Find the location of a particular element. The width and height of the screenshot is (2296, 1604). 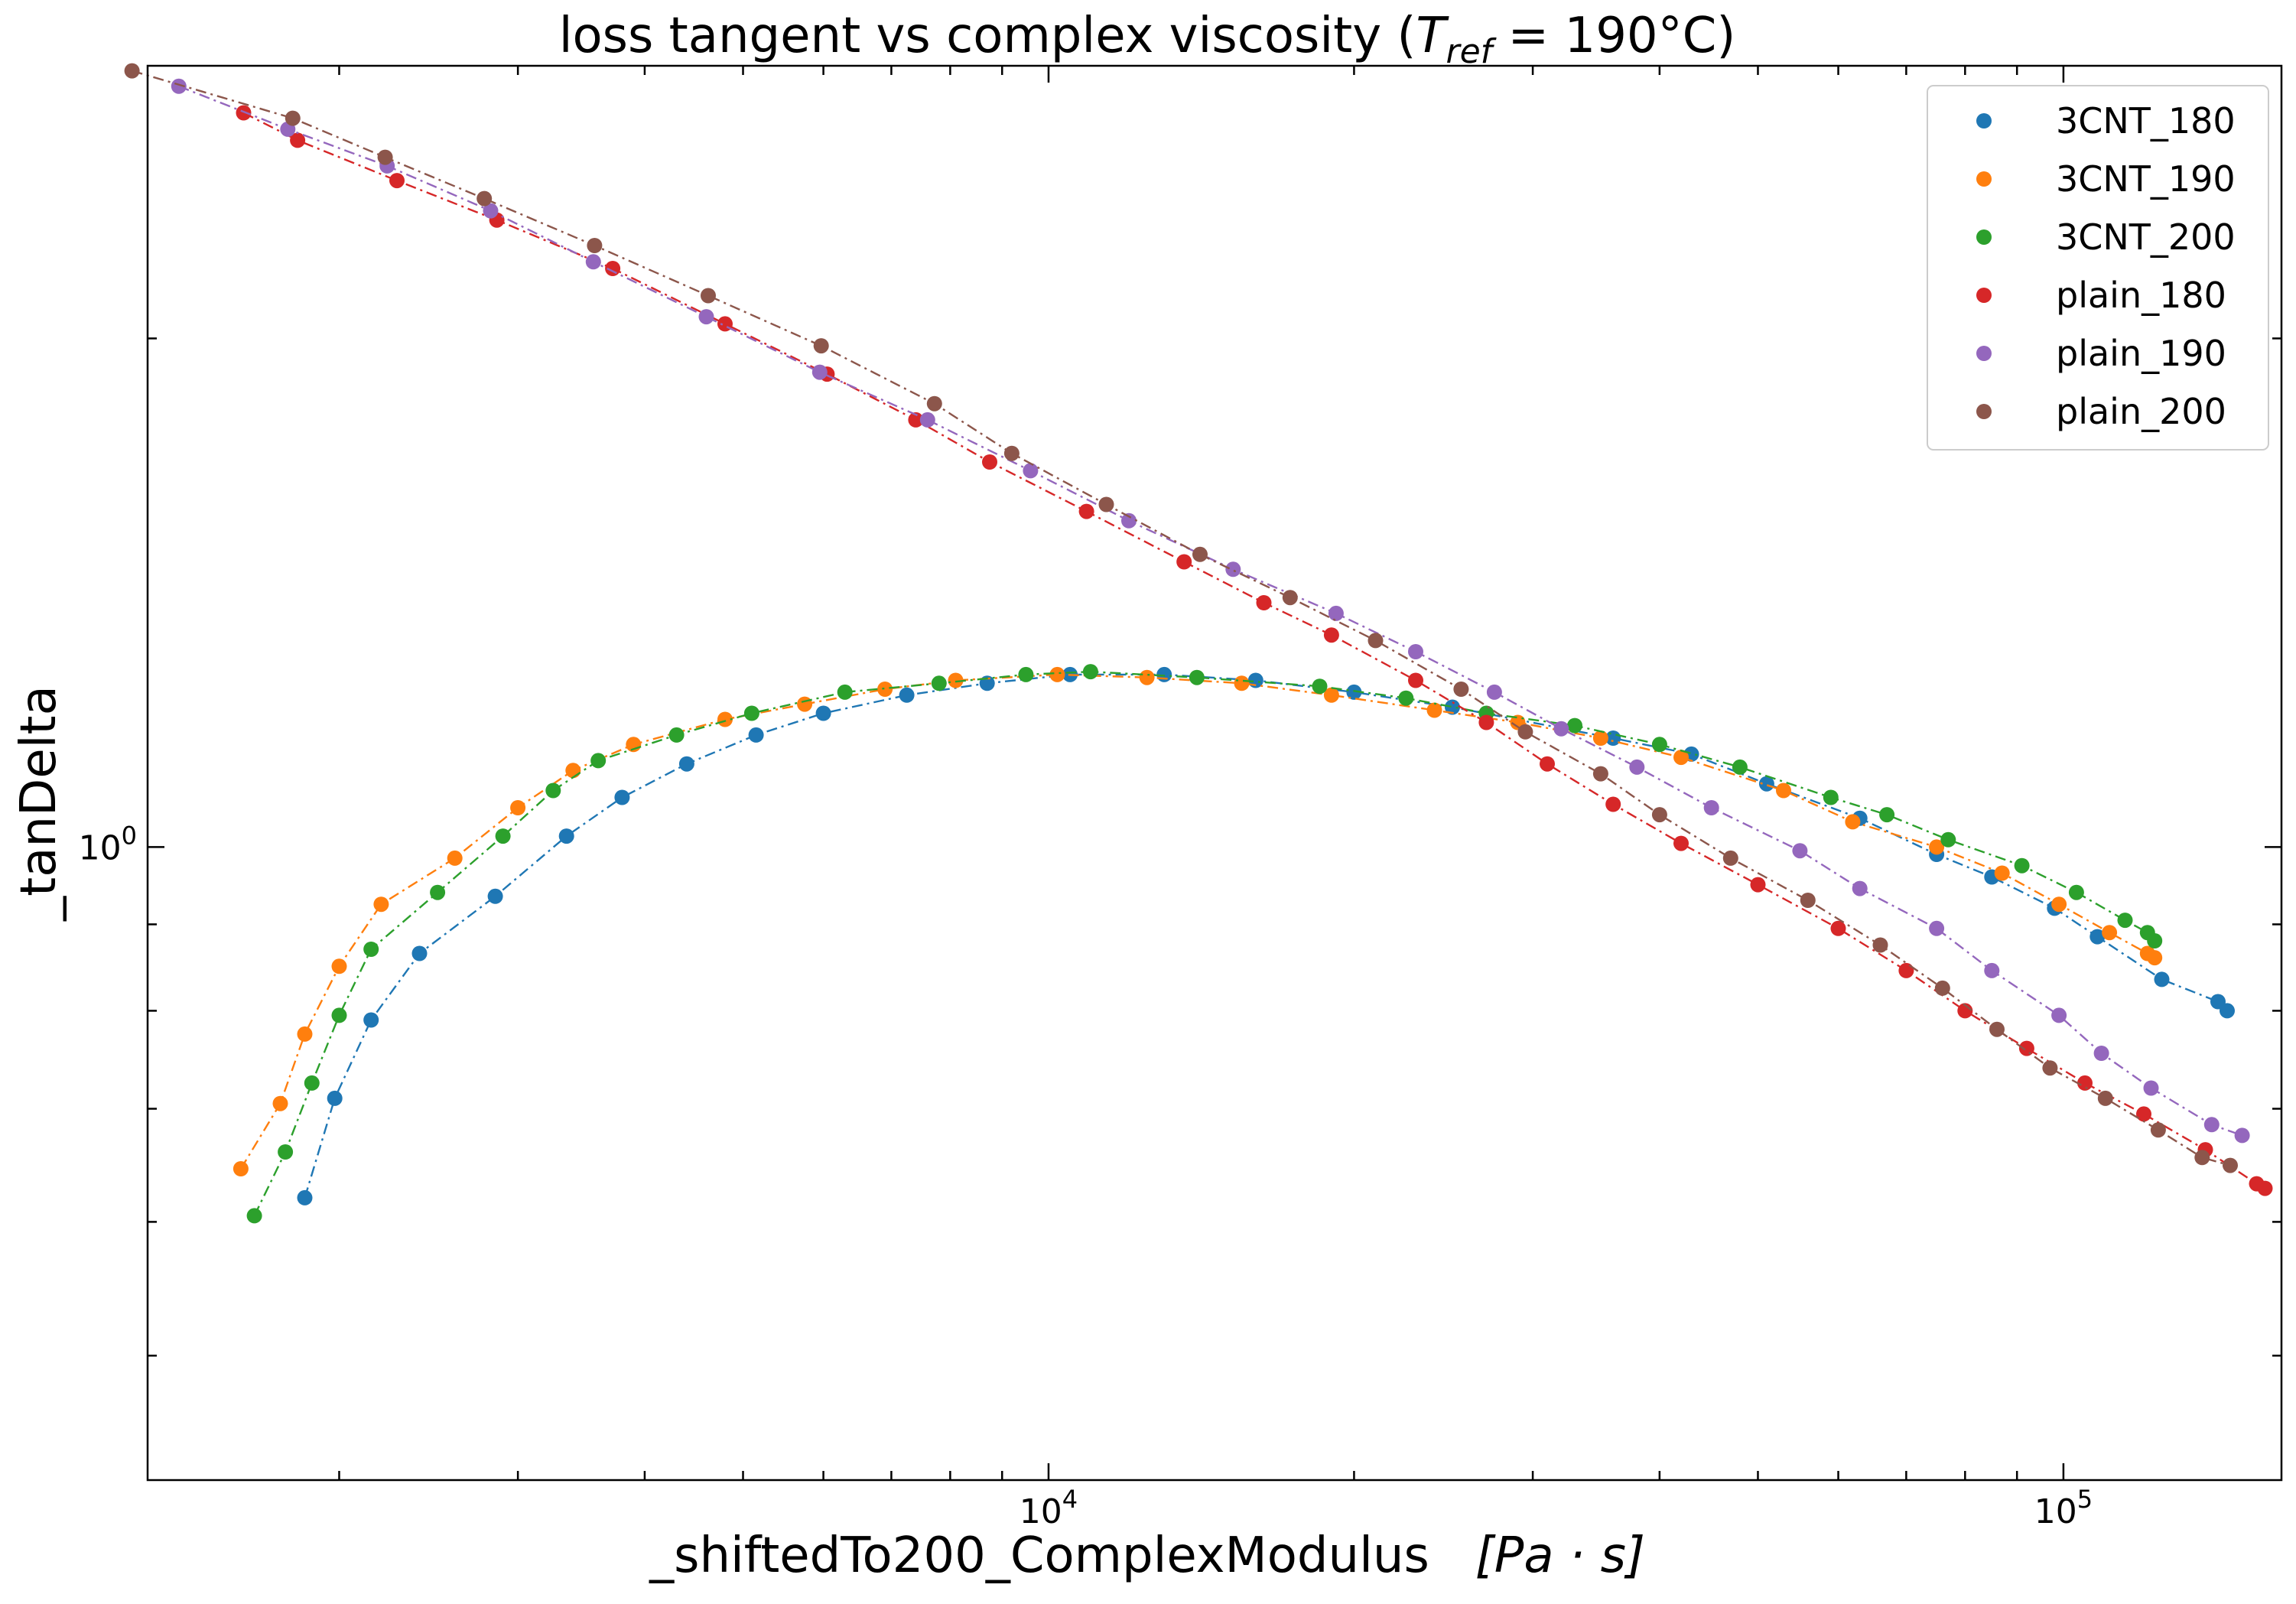

legend-label: plain_200 is located at coordinates (2141, 411).